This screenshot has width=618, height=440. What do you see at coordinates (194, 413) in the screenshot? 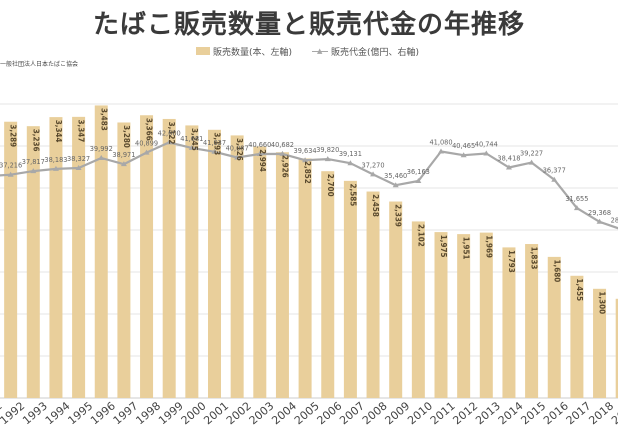
I see `x-tick-label: 2000` at bounding box center [194, 413].